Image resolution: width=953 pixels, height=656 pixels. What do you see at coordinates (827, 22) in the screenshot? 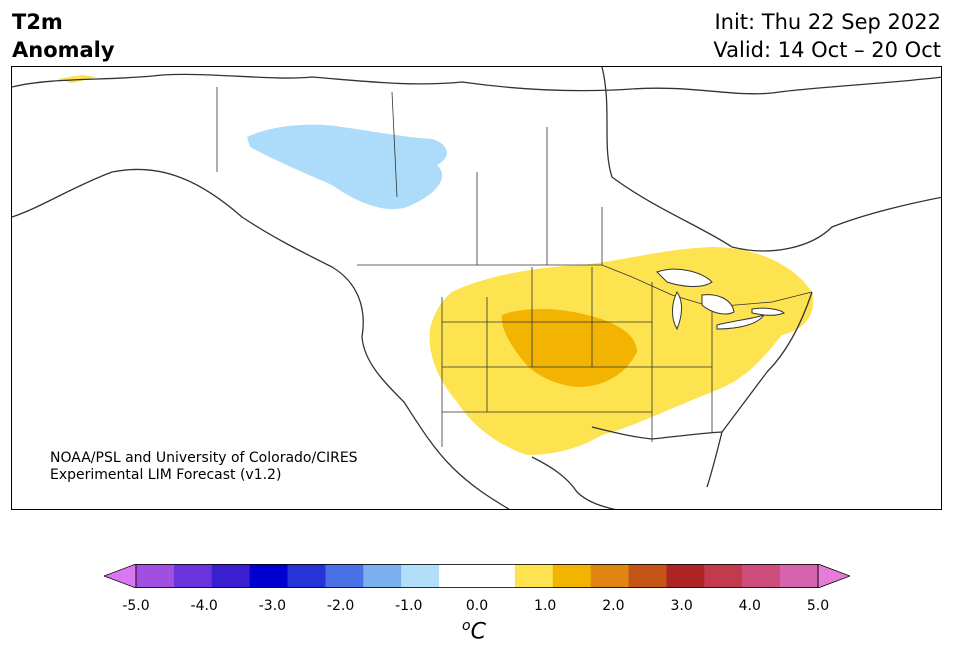
I see `init-date: Init: Thu 22 Sep 2022` at bounding box center [827, 22].